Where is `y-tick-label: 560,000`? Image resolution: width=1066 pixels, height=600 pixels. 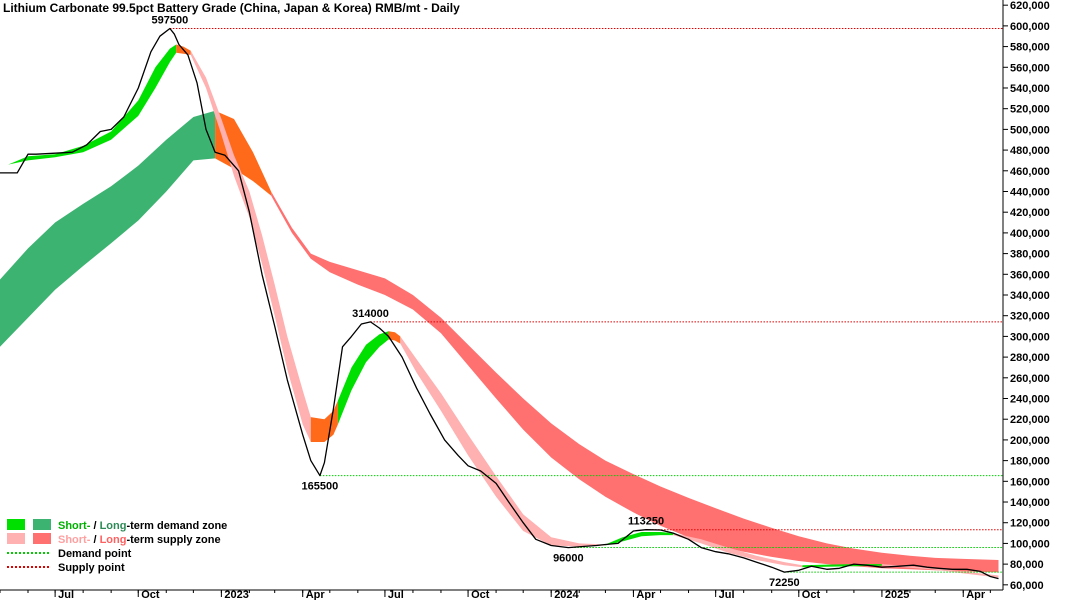
y-tick-label: 560,000 is located at coordinates (1030, 68).